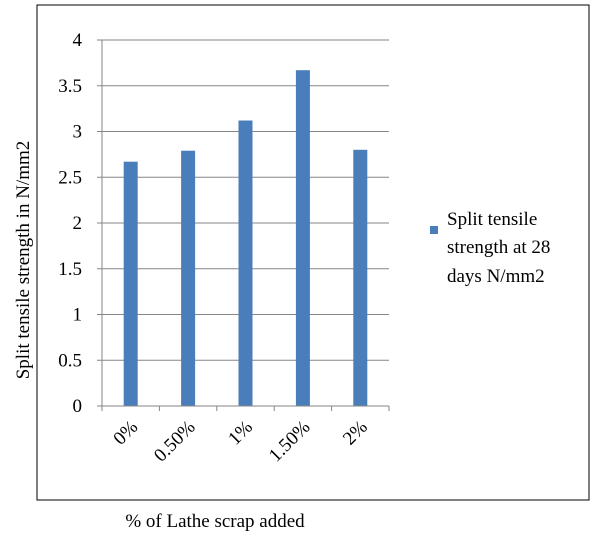 The height and width of the screenshot is (536, 592). I want to click on x-axis-title: % of Lathe scrap added, so click(215, 521).